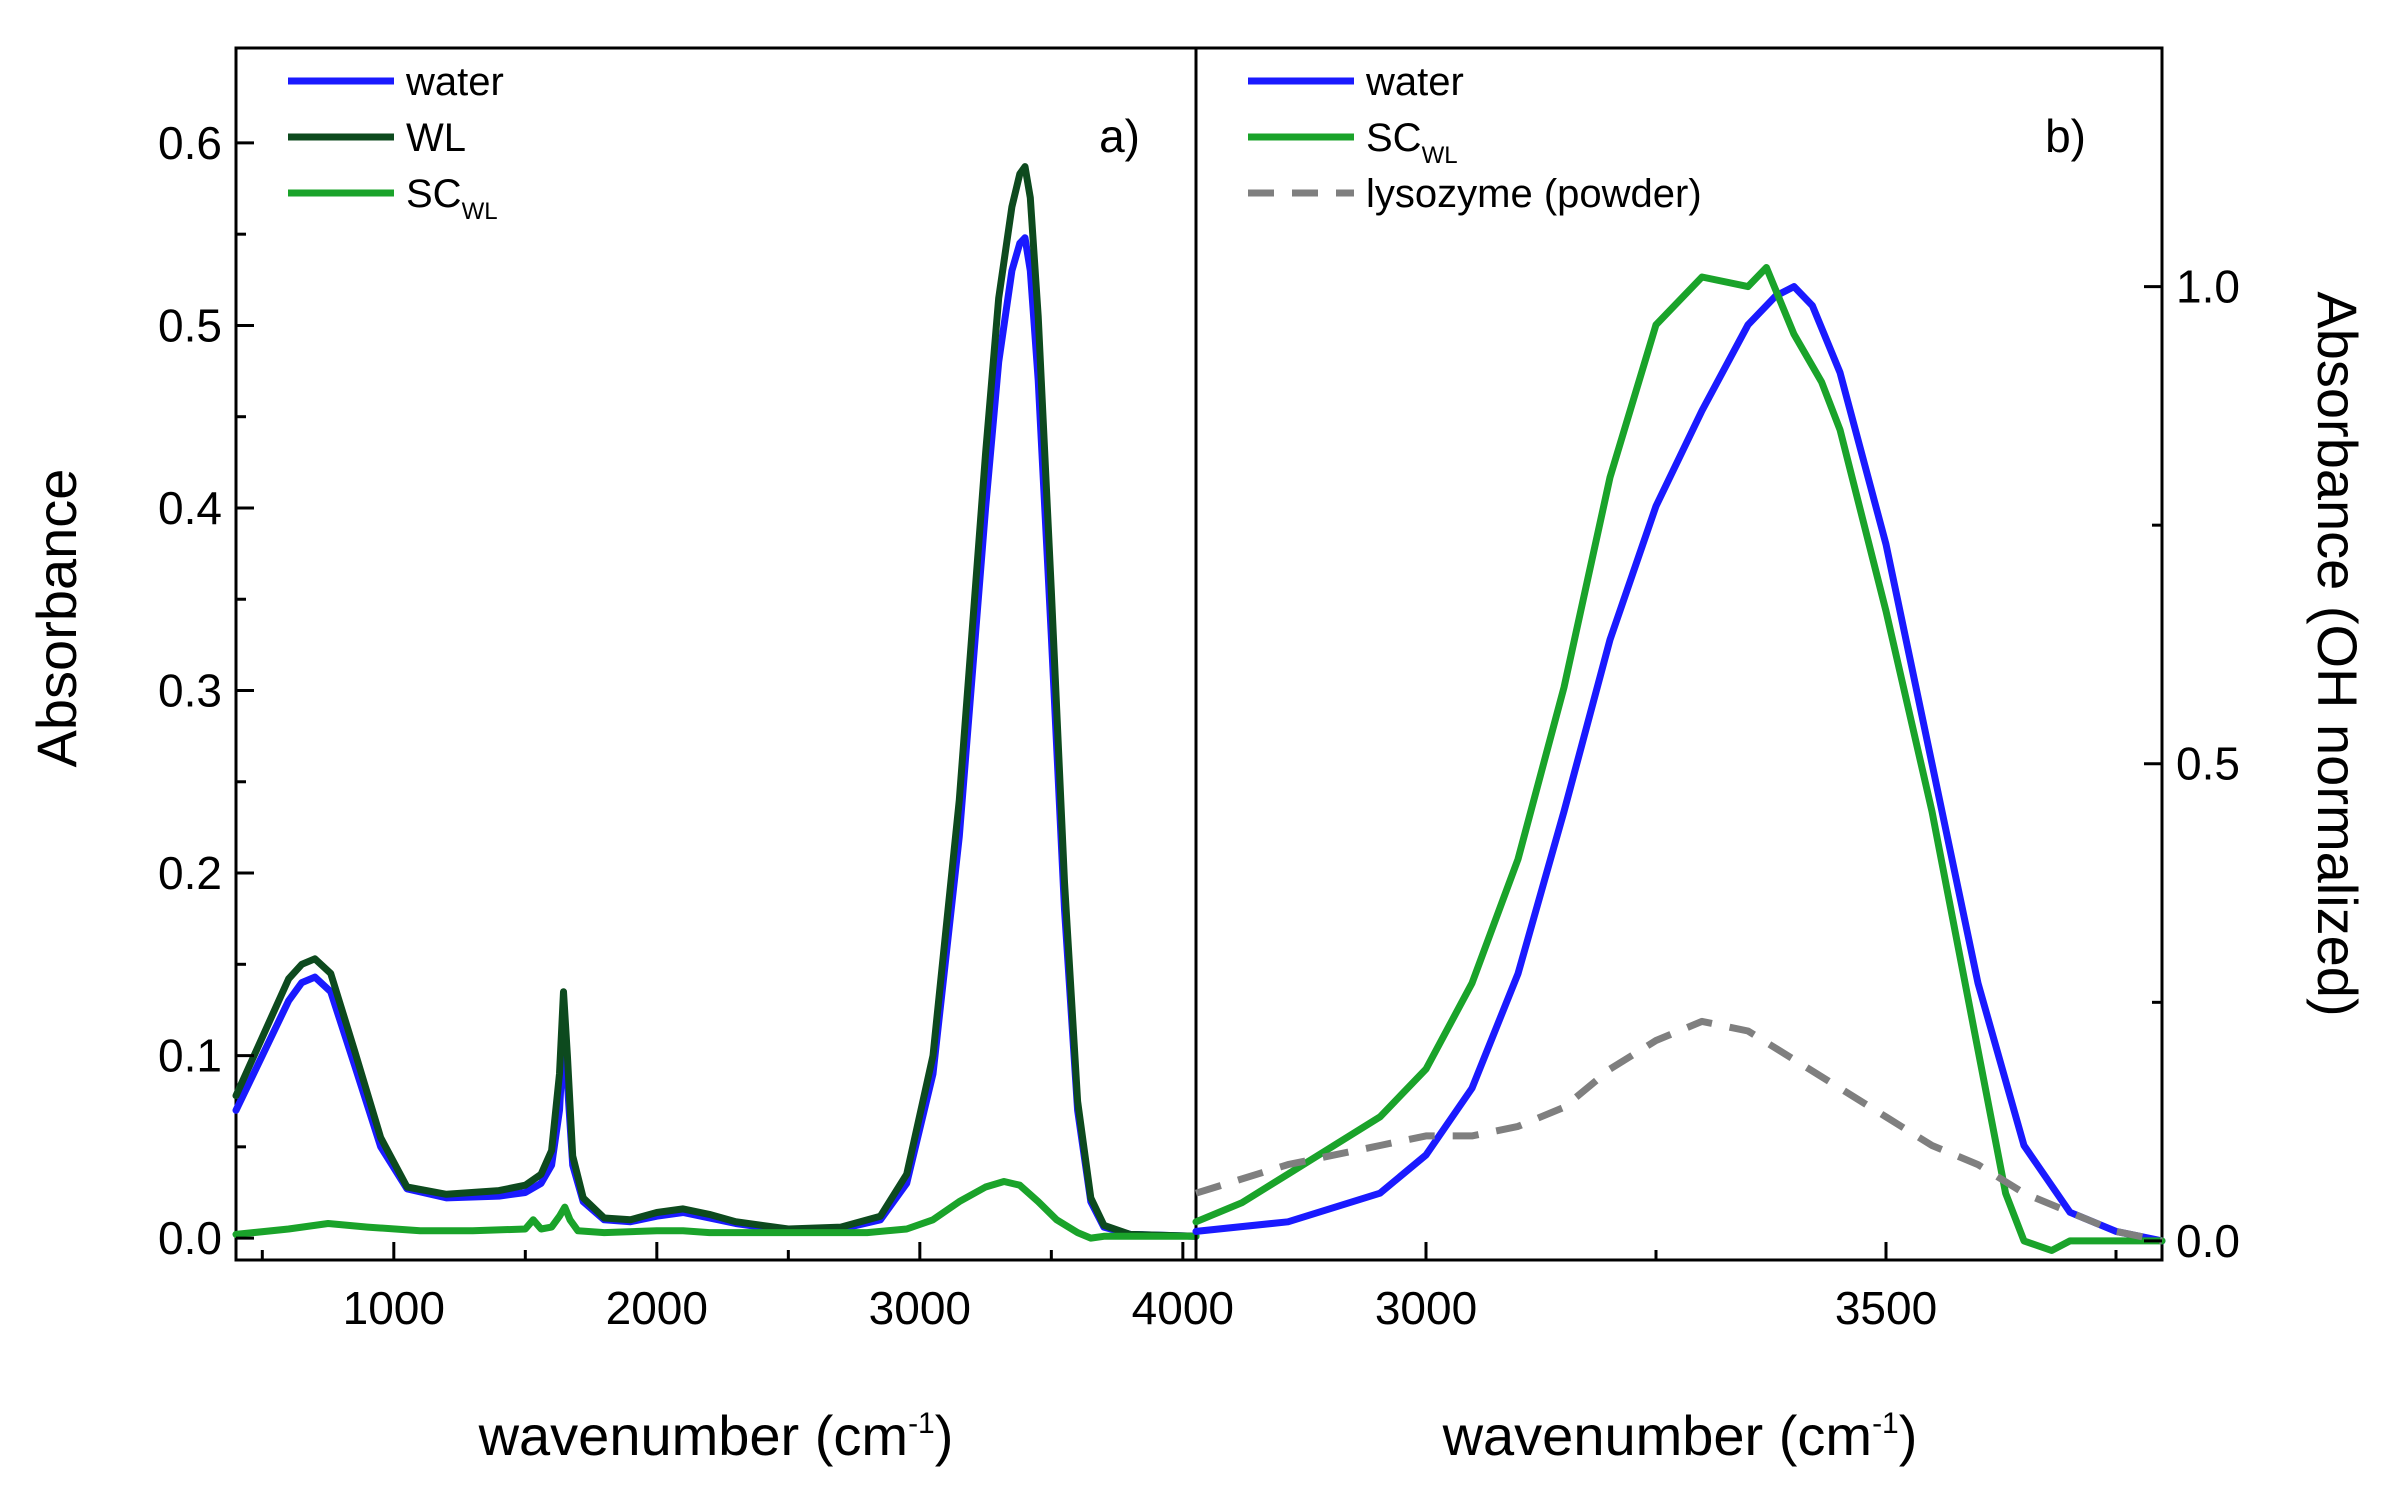 The width and height of the screenshot is (2386, 1490). Describe the element at coordinates (190, 691) in the screenshot. I see `y-tick-label: 0.3` at that location.